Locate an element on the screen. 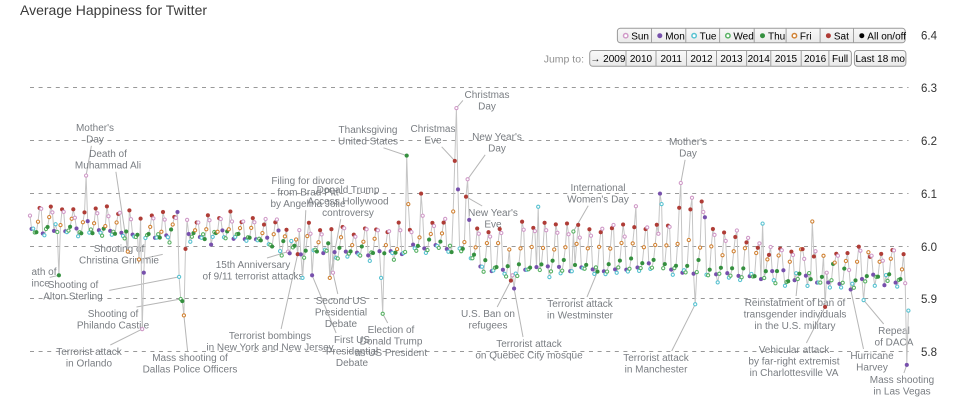 The width and height of the screenshot is (970, 405). svg-text: transgender individuals is located at coordinates (795, 314).